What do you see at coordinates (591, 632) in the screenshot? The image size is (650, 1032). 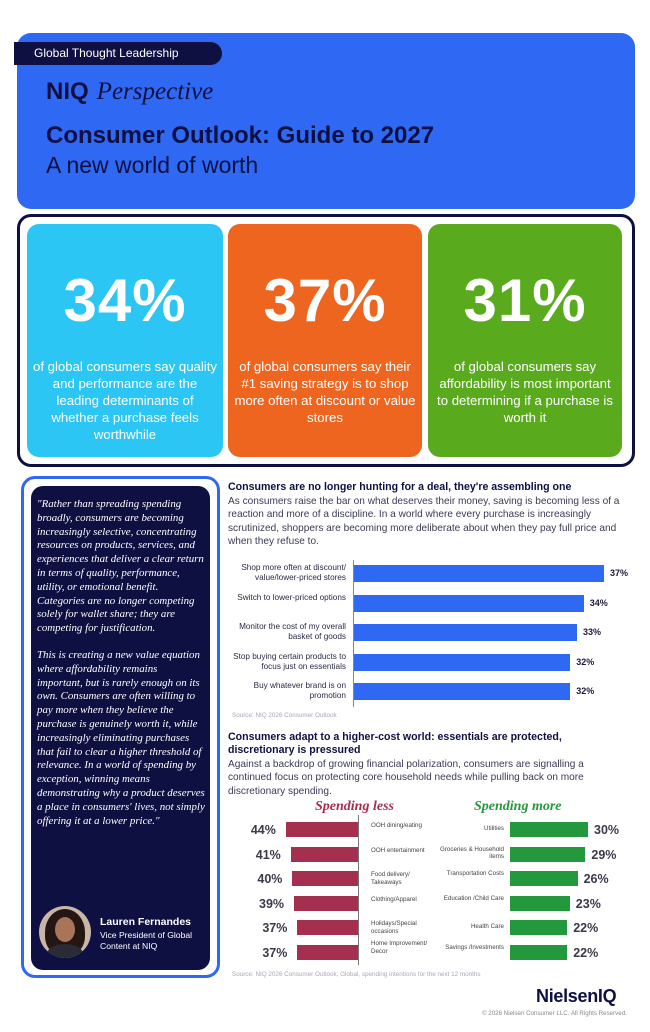 I see `bar-value: 33%` at bounding box center [591, 632].